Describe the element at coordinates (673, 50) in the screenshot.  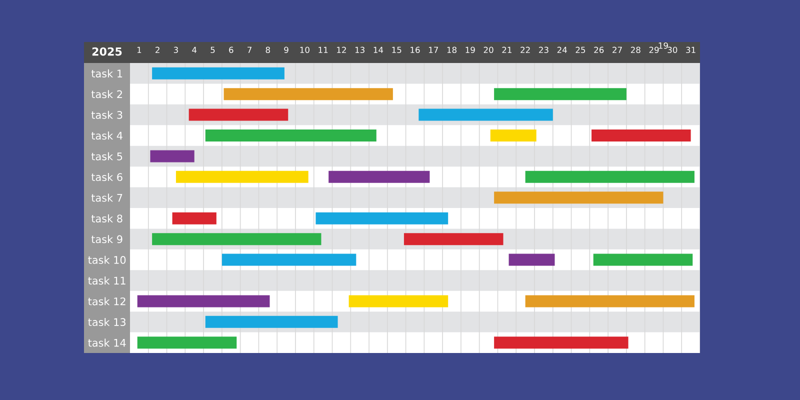
I see `x-tick-label: 30` at that location.